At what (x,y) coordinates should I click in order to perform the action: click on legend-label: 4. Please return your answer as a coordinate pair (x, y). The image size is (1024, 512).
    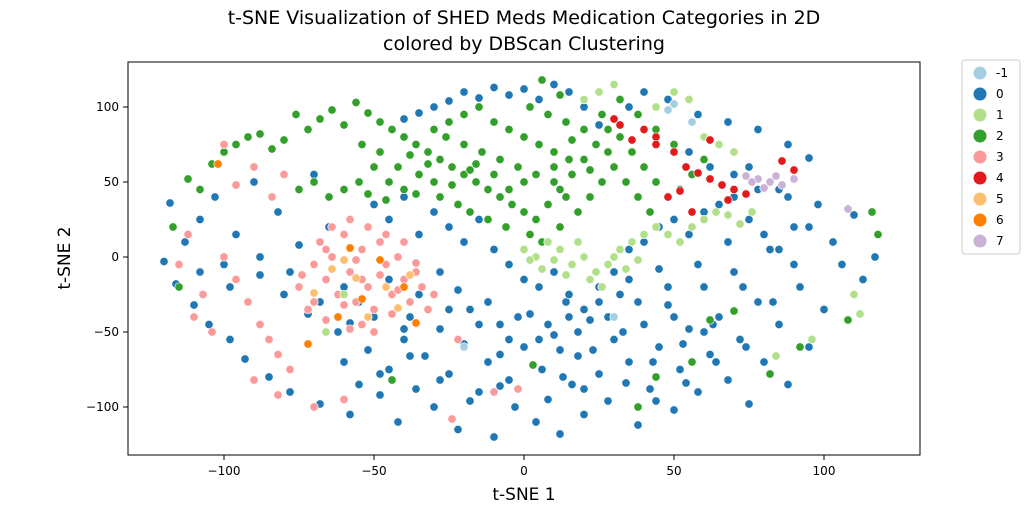
    Looking at the image, I should click on (1000, 178).